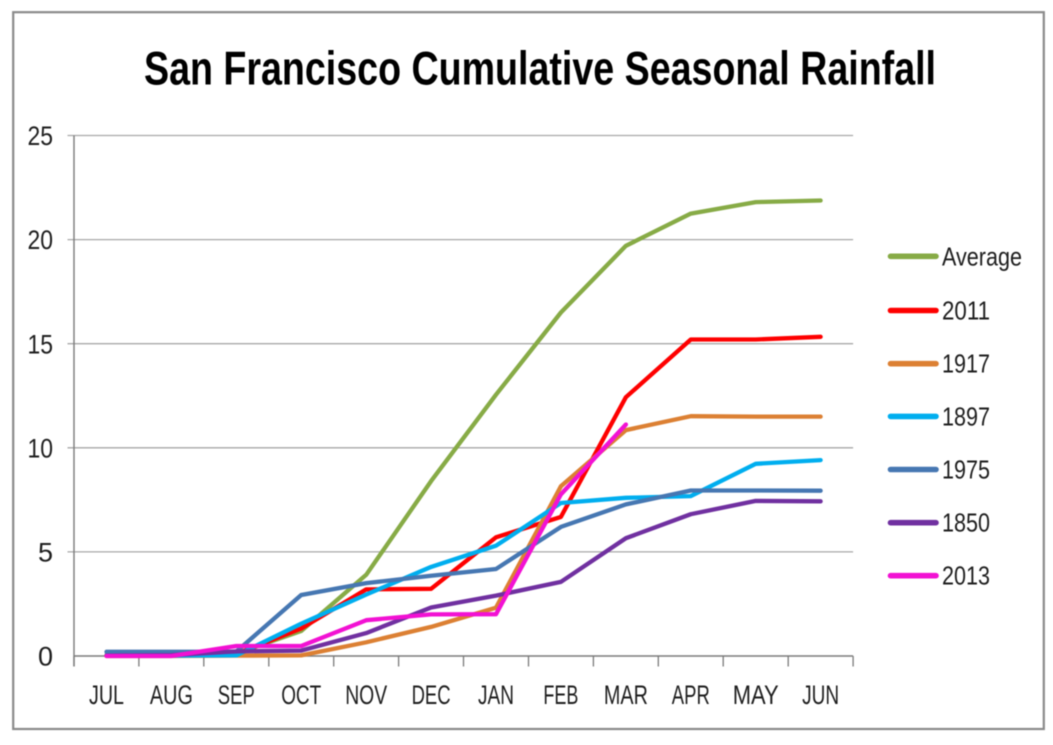  What do you see at coordinates (820, 695) in the screenshot?
I see `svg-text: JUN` at bounding box center [820, 695].